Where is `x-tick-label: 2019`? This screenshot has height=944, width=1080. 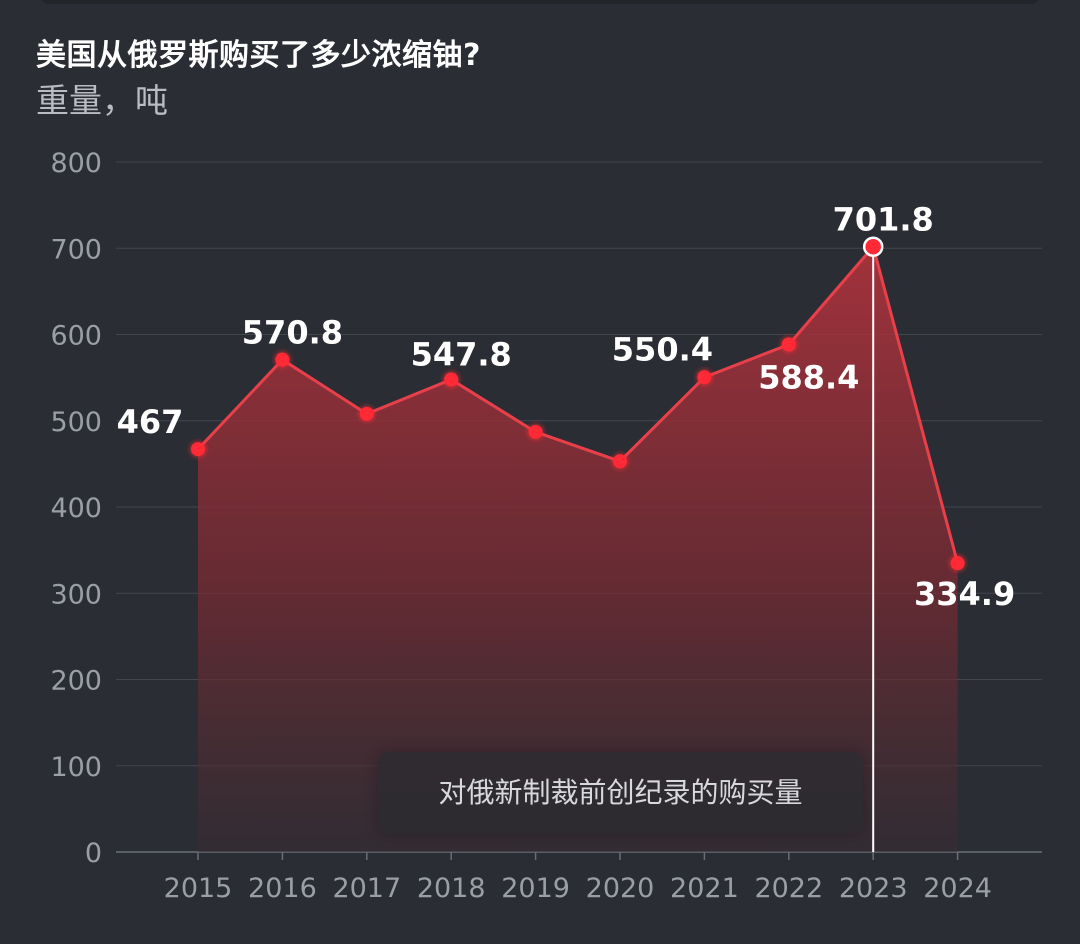
x-tick-label: 2019 is located at coordinates (535, 888).